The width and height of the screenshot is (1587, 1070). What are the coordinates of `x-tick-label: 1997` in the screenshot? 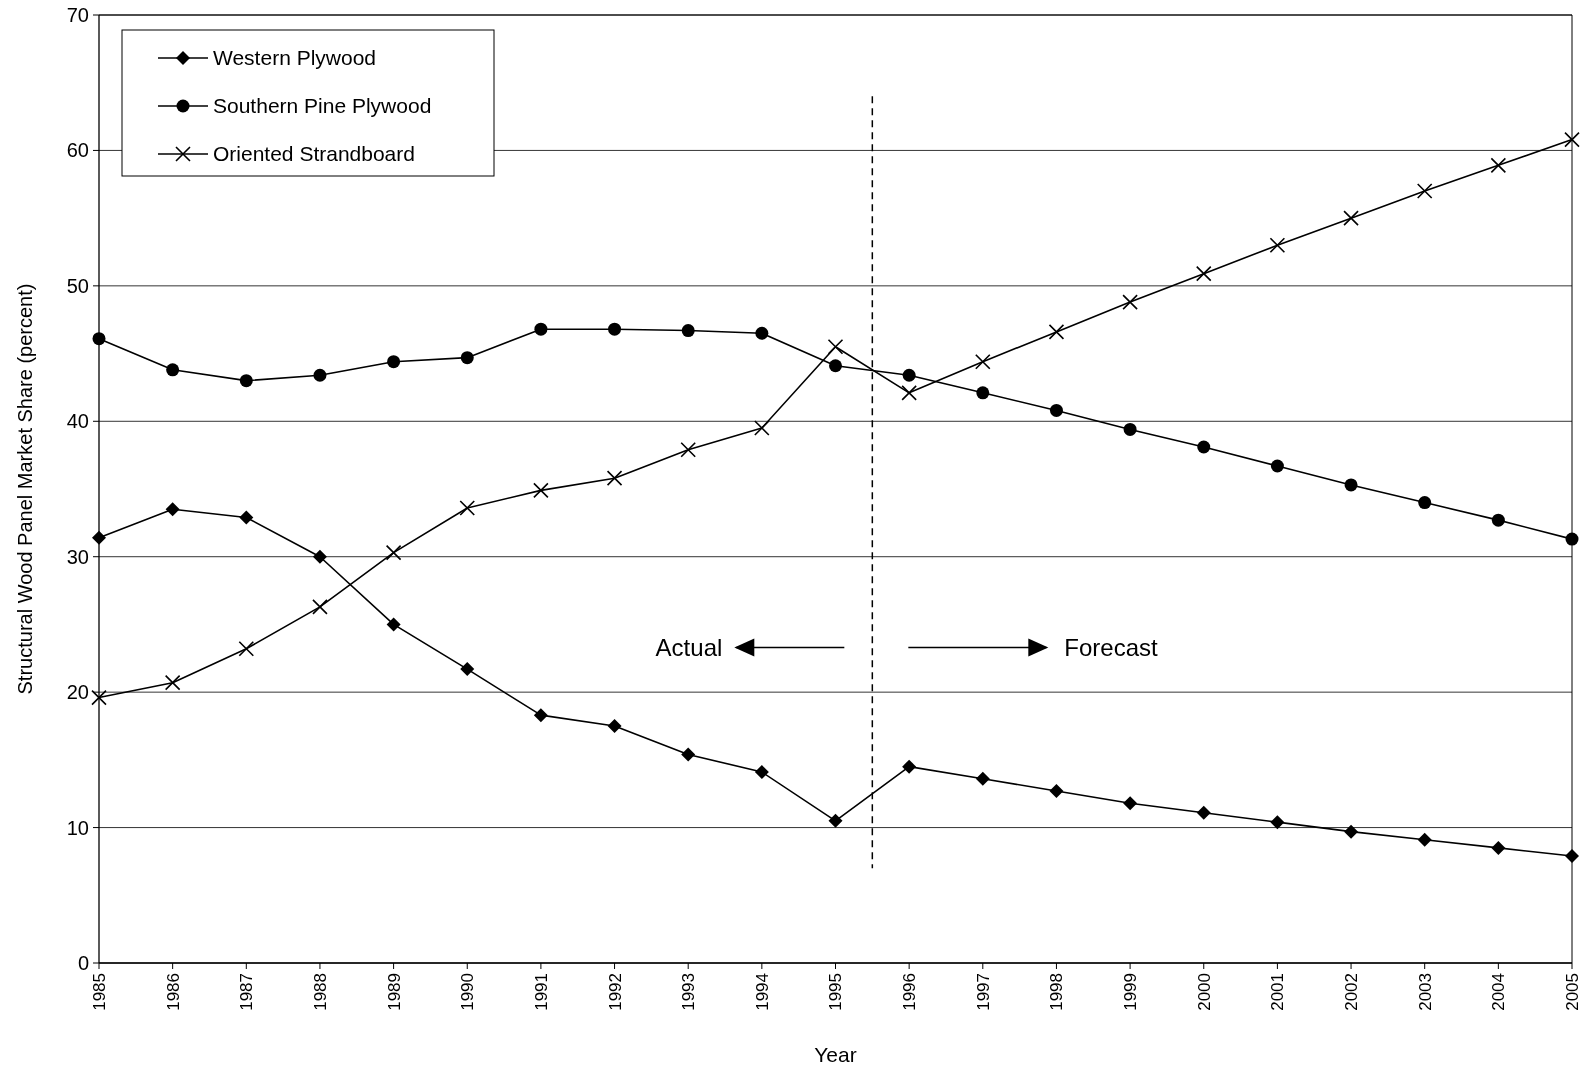 It's located at (983, 992).